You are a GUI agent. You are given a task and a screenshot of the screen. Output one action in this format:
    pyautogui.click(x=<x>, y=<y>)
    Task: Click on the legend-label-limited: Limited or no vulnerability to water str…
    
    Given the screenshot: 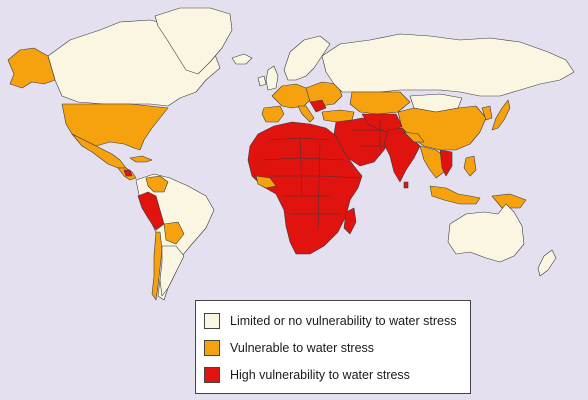 What is the action you would take?
    pyautogui.click(x=343, y=320)
    